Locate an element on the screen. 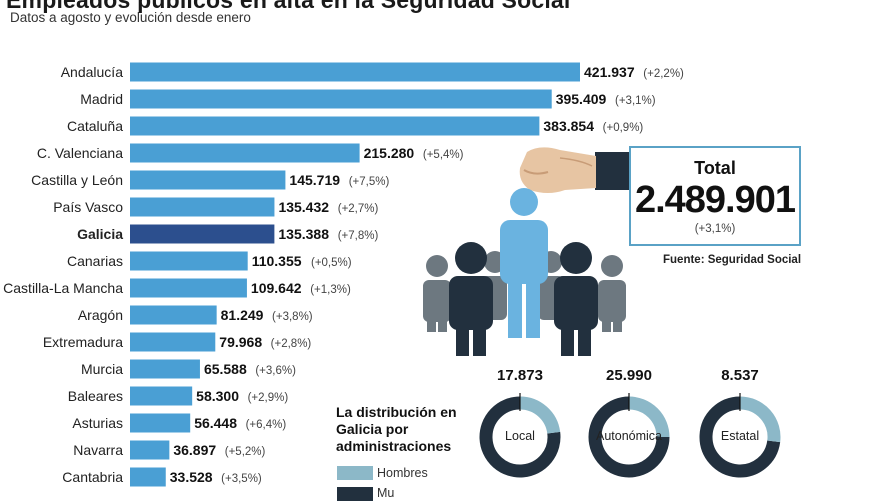 This screenshot has height=501, width=880. bar-change-baleares: (+2,9%) is located at coordinates (268, 398).